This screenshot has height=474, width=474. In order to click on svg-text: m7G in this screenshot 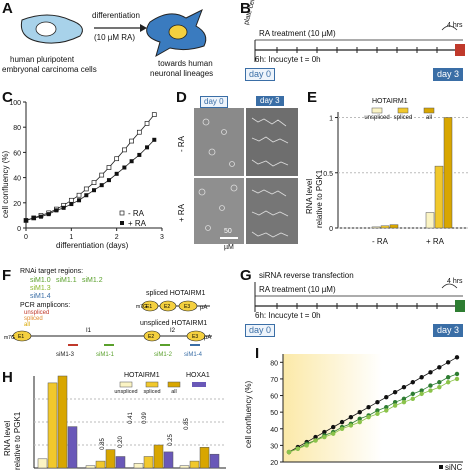, I will do `click(9, 338)`.